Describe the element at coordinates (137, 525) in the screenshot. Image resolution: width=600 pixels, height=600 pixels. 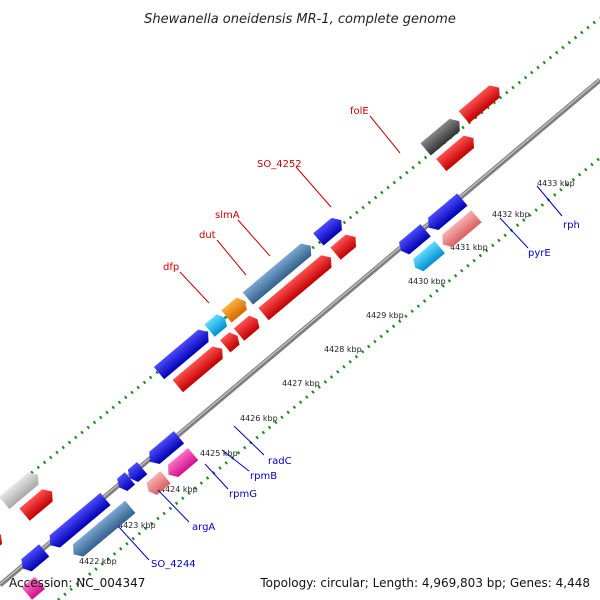
I see `tick-label: 4423 kbp` at that location.